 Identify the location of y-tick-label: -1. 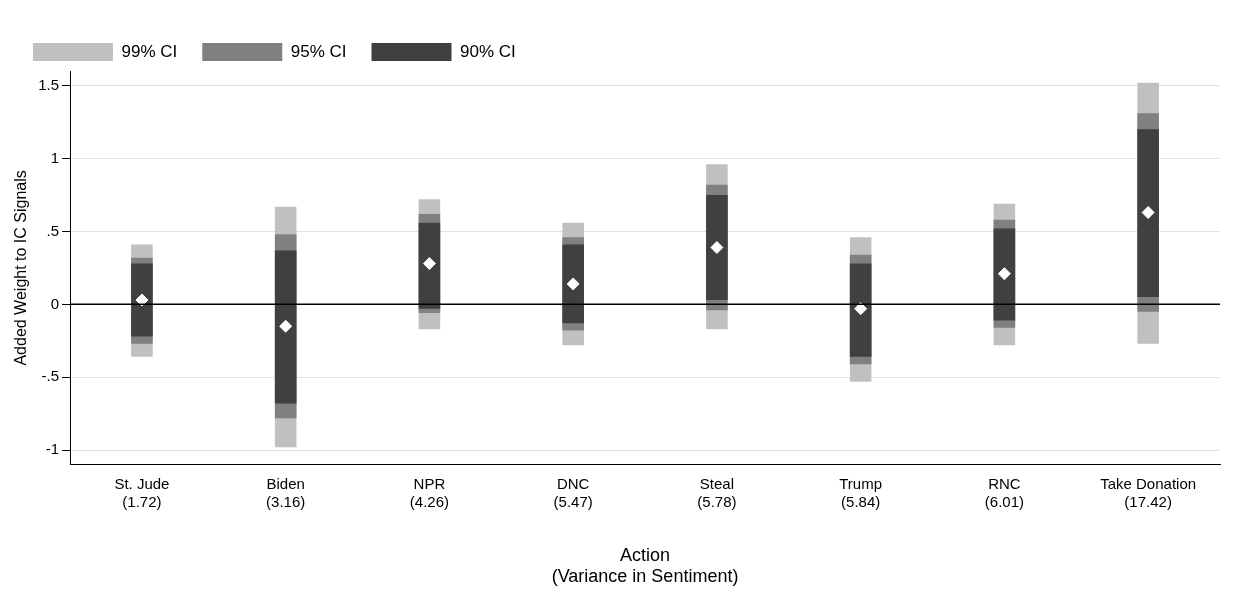
(52, 449).